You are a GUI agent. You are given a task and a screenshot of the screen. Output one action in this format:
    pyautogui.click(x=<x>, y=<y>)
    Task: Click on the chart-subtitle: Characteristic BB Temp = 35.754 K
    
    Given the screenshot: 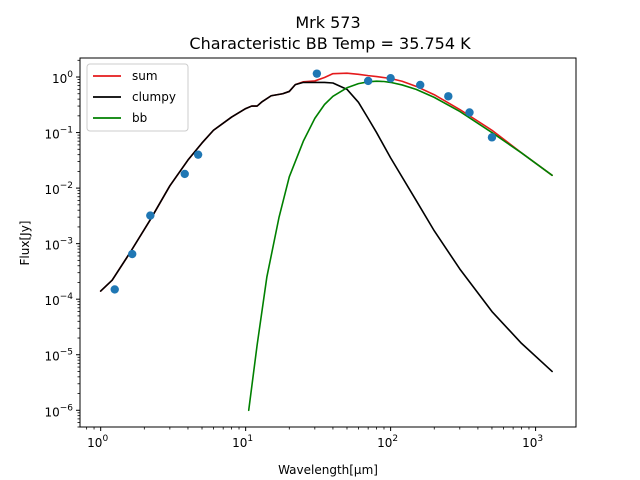 What is the action you would take?
    pyautogui.click(x=330, y=43)
    